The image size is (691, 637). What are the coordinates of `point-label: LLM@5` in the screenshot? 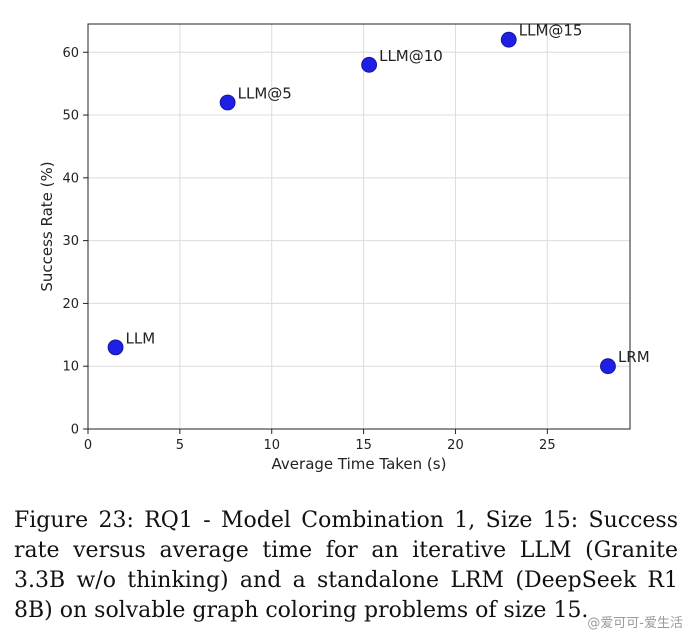 It's located at (265, 93).